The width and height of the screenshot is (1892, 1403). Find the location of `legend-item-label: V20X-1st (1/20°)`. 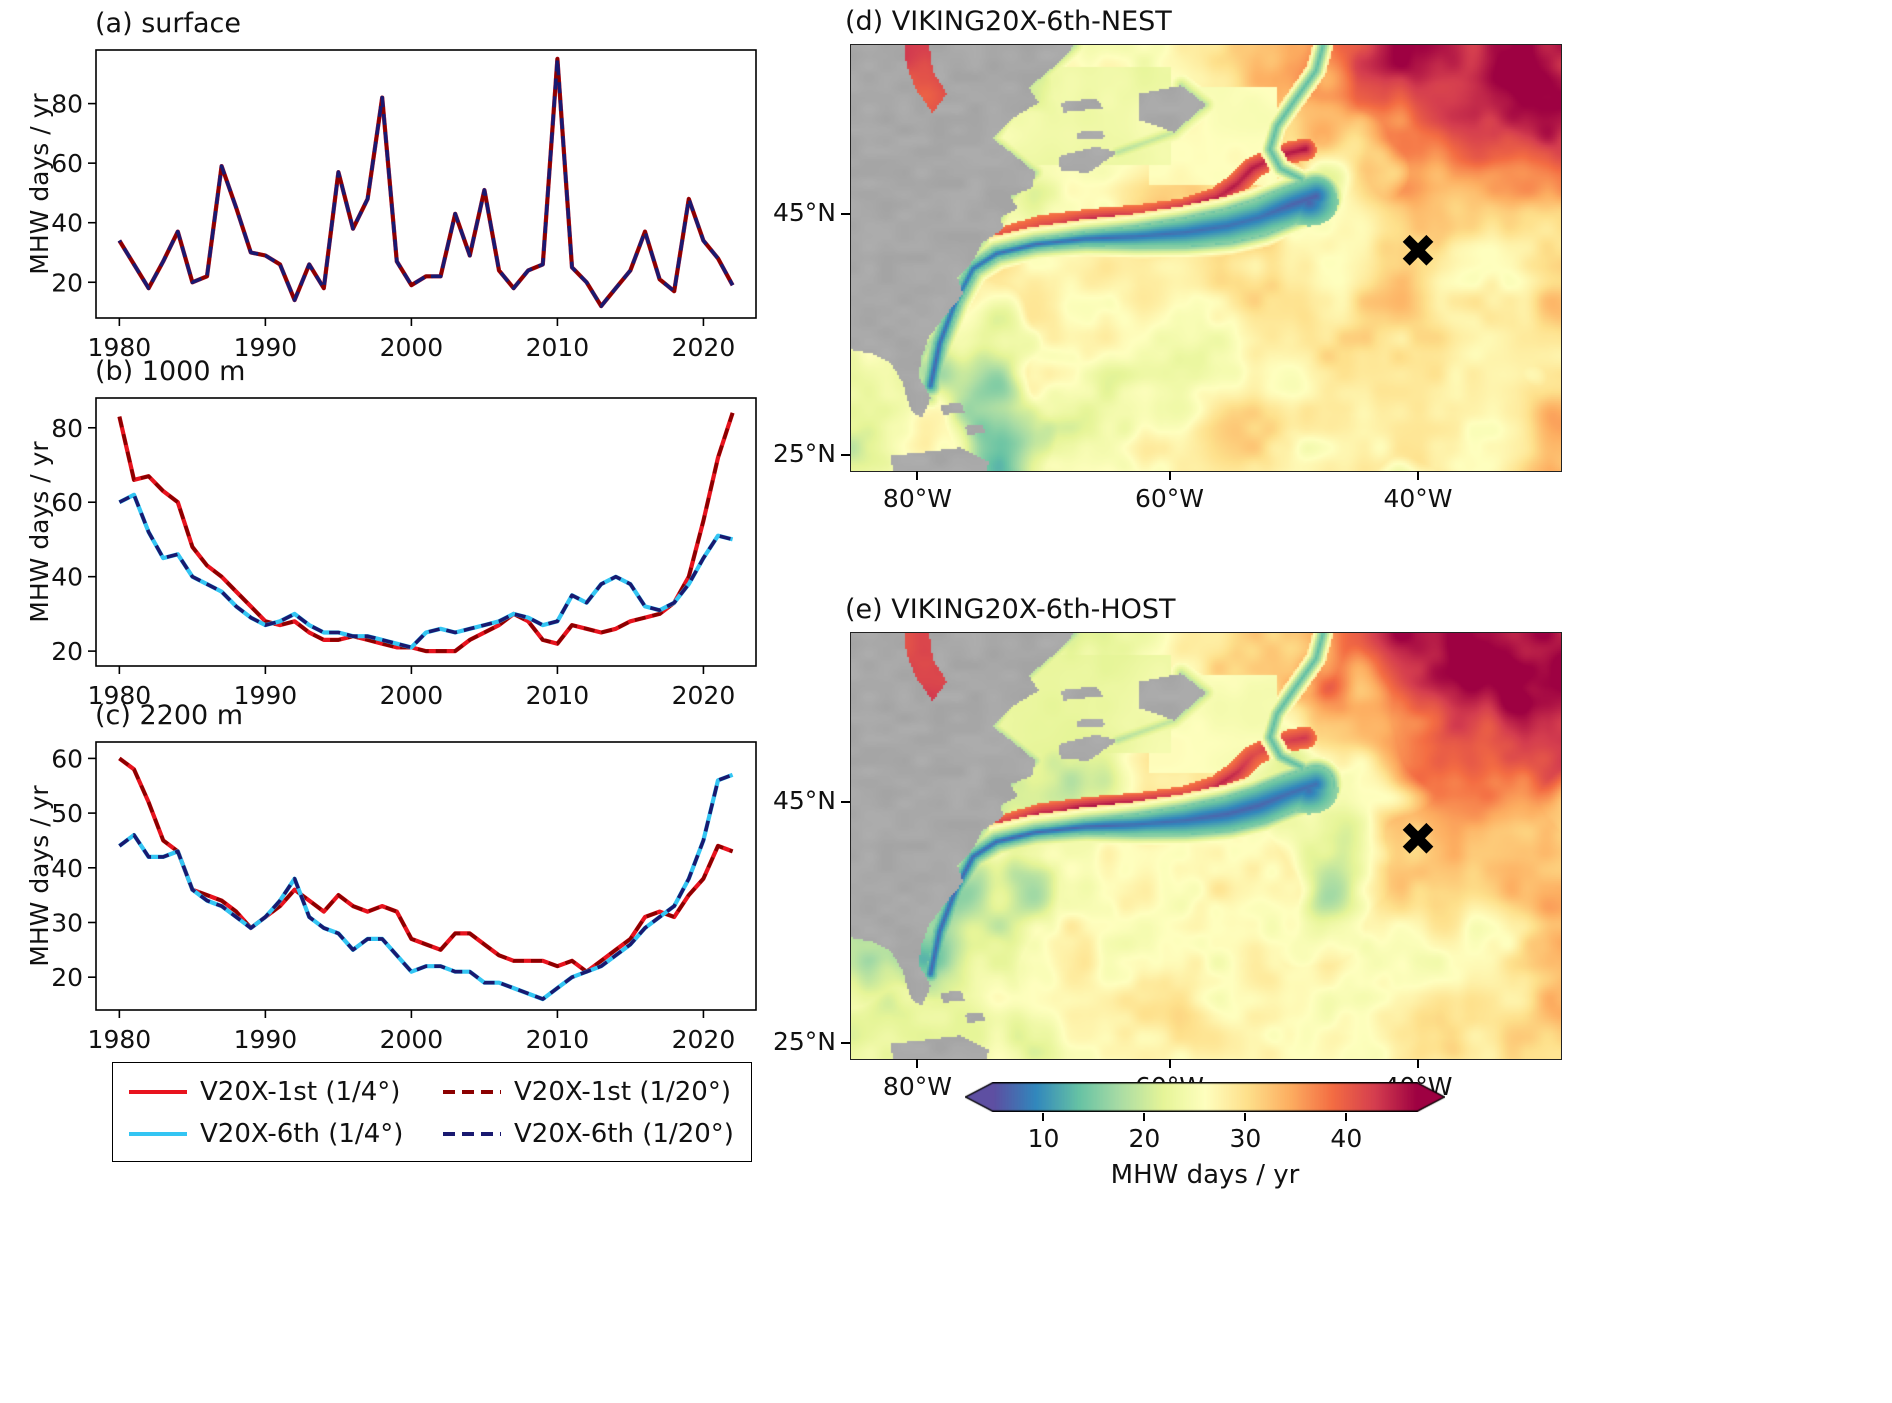

legend-item-label: V20X-1st (1/20°) is located at coordinates (622, 1092).